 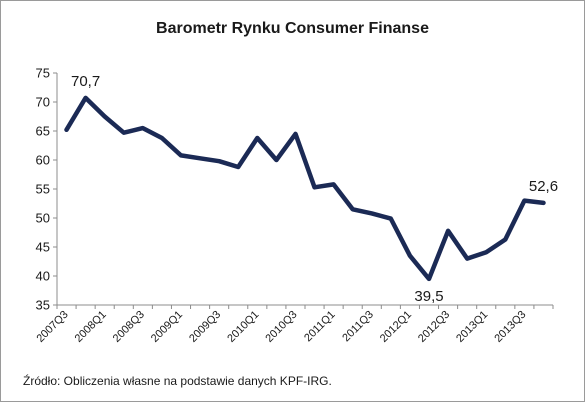 I want to click on y-tick-label: 65, so click(x=43, y=131).